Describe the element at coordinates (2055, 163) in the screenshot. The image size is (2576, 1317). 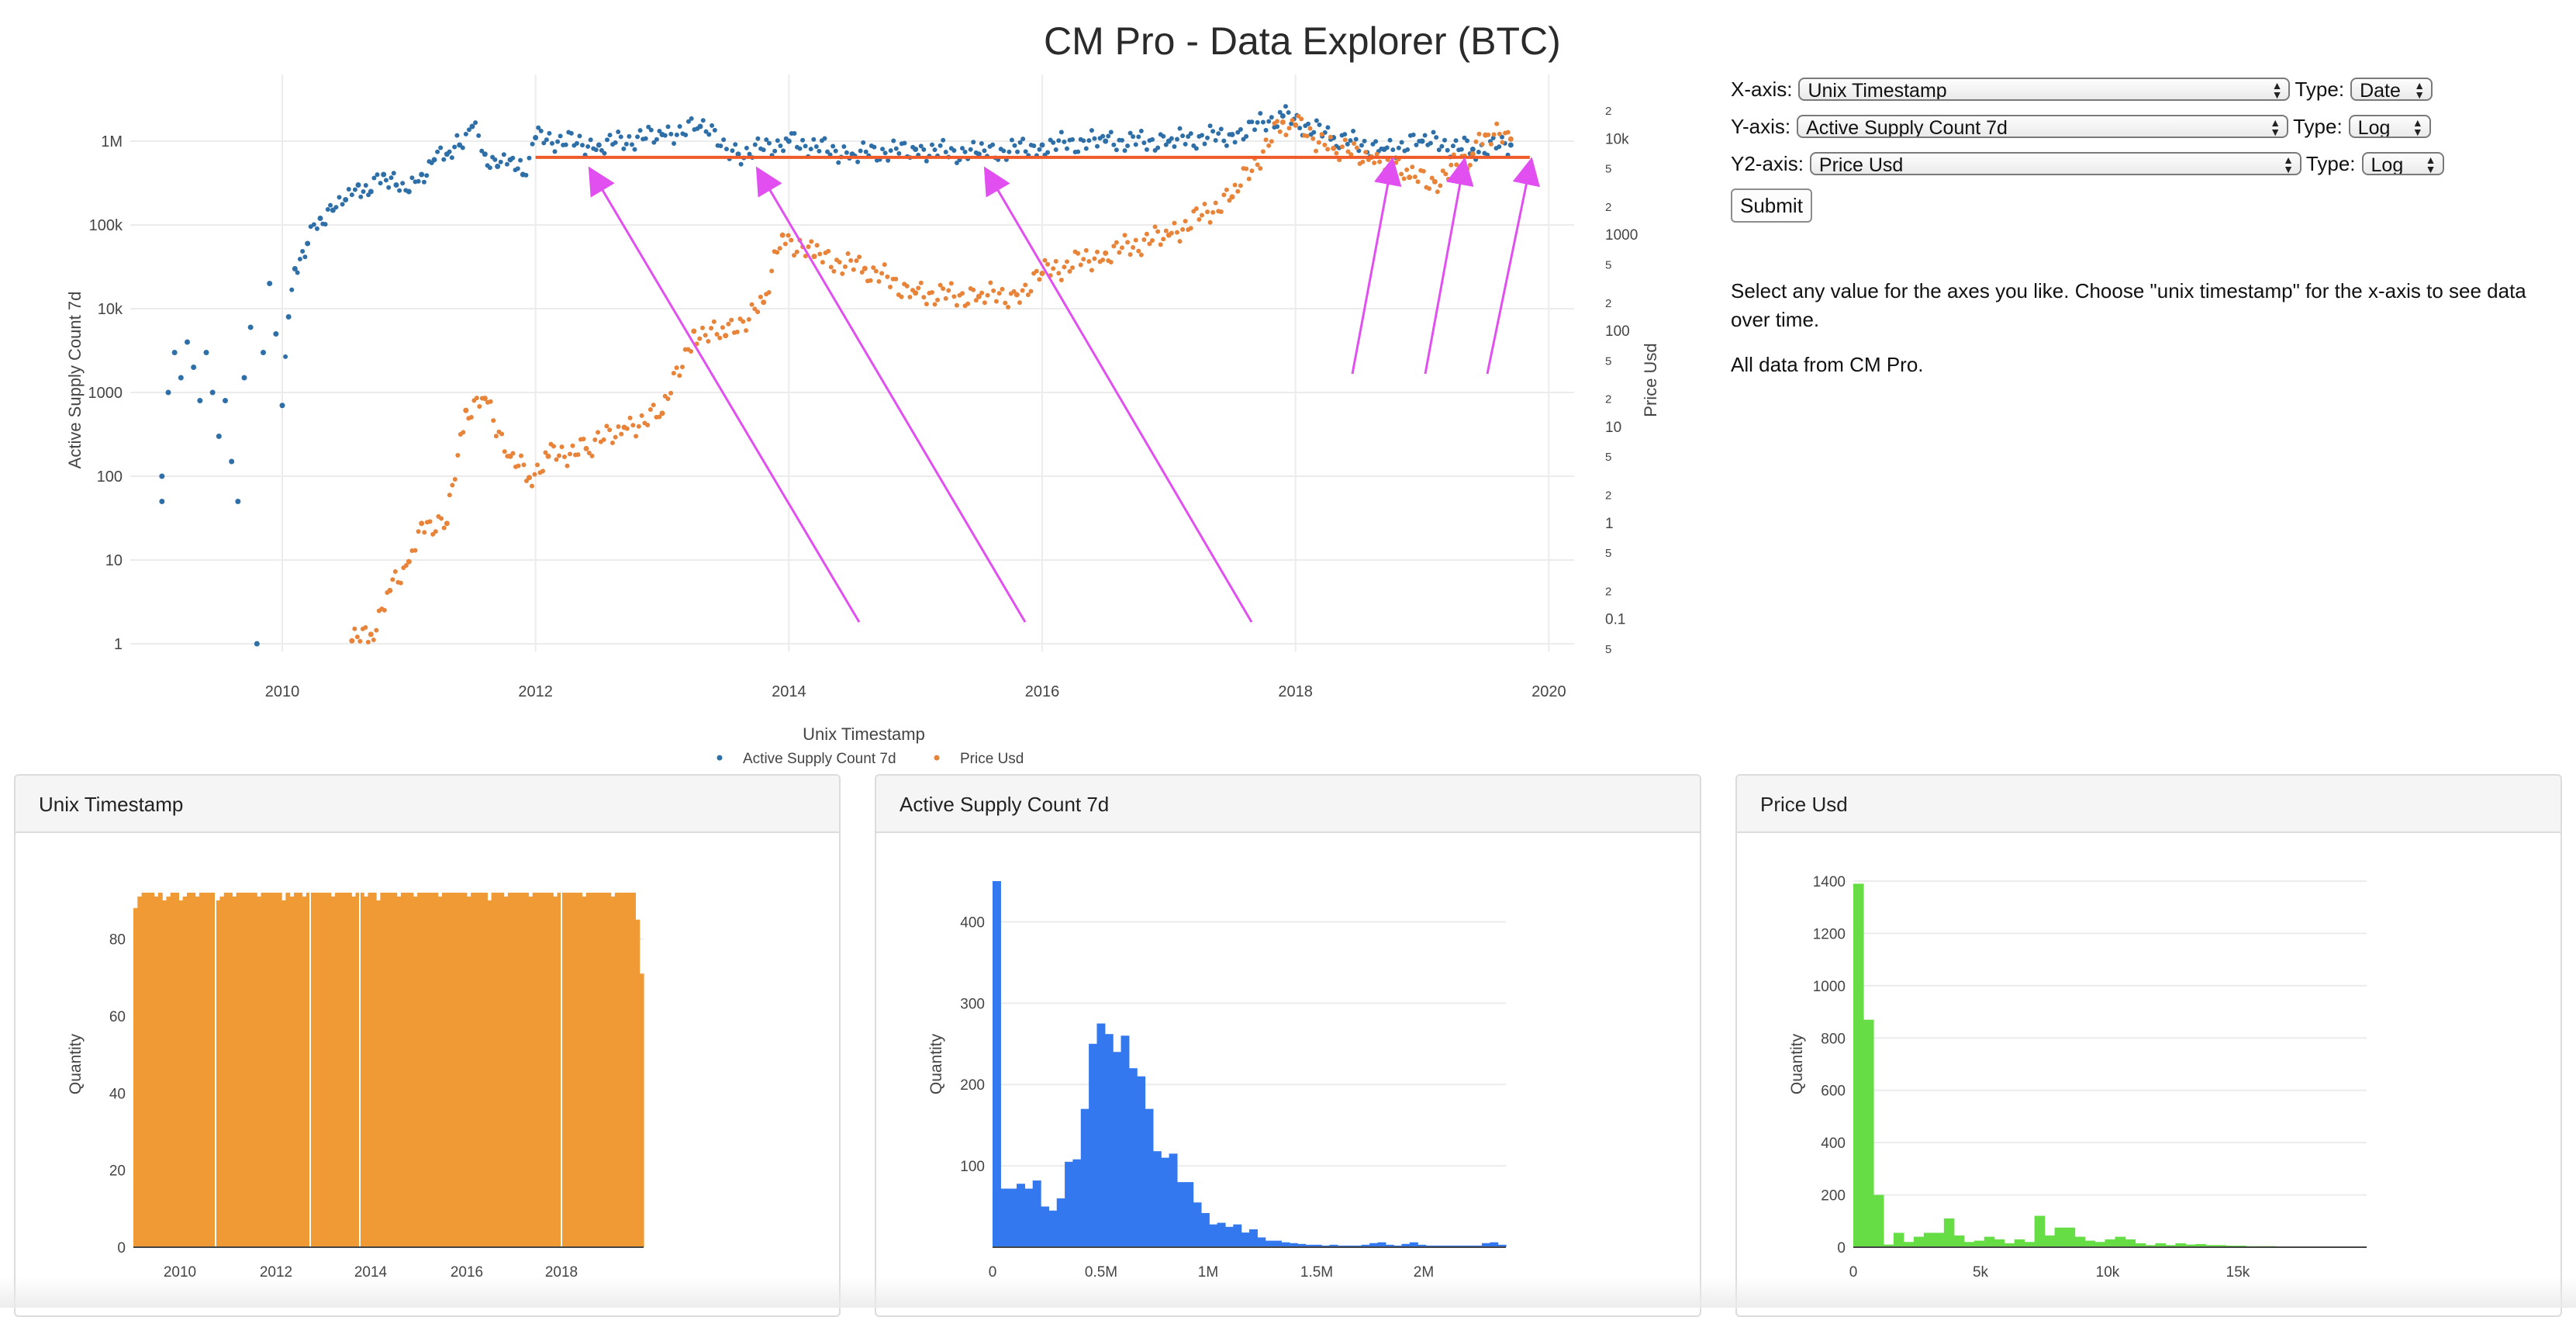
I see `y2-axis-select: Price Usd ▲ ▼` at that location.